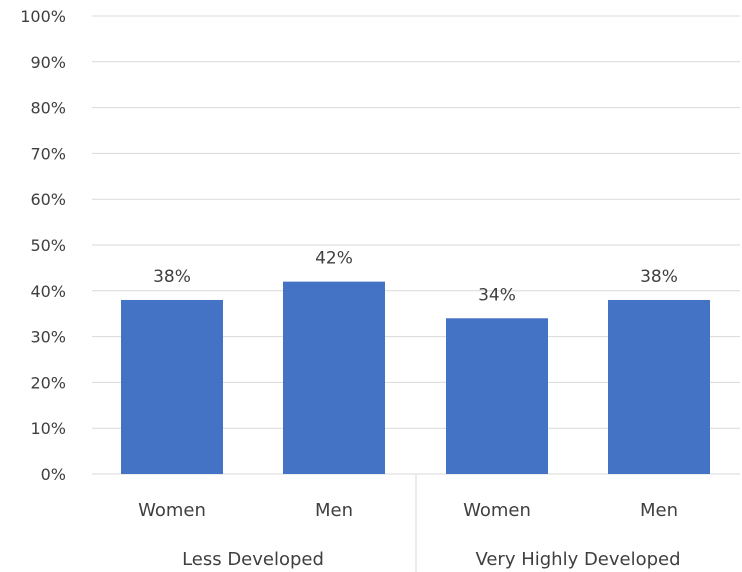 Image resolution: width=742 pixels, height=572 pixels. I want to click on y-axis-tick-labels: 0% 10% 20% 30% 40% 50% 60% 70% 80% 90% 100%, so click(43, 245).